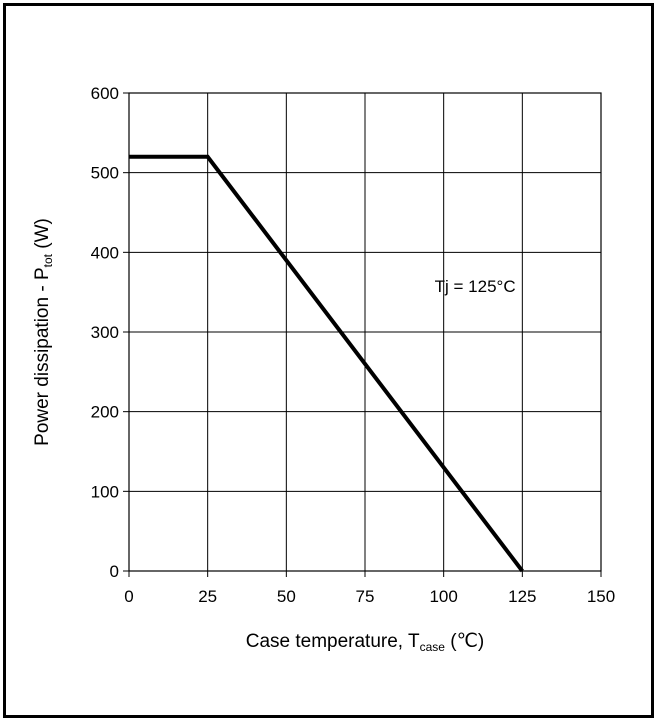 This screenshot has width=657, height=721. What do you see at coordinates (105, 412) in the screenshot?
I see `y-tick-label: 200` at bounding box center [105, 412].